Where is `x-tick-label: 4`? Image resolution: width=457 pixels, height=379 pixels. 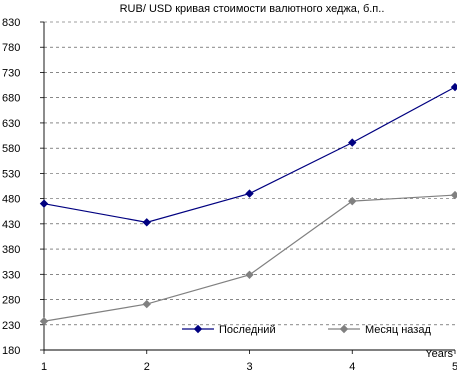 x-tick-label: 4 is located at coordinates (352, 367).